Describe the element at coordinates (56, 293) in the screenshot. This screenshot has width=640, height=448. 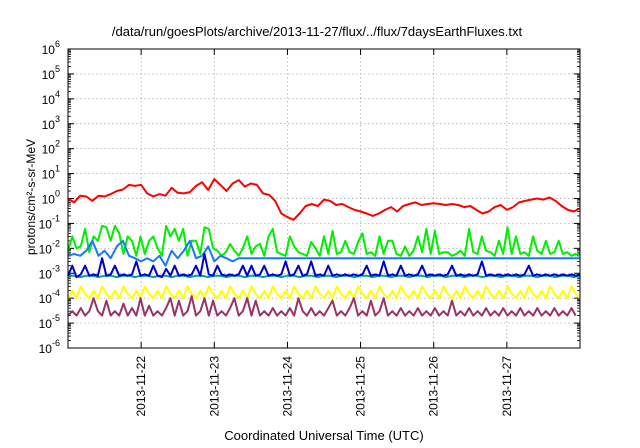
I see `y-tick-exponent: -4` at that location.